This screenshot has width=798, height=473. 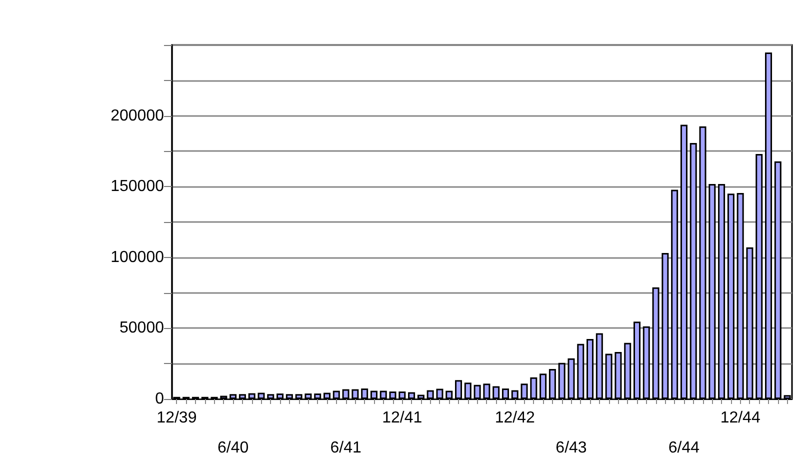 What do you see at coordinates (571, 448) in the screenshot?
I see `x-tick-label: 6/43` at bounding box center [571, 448].